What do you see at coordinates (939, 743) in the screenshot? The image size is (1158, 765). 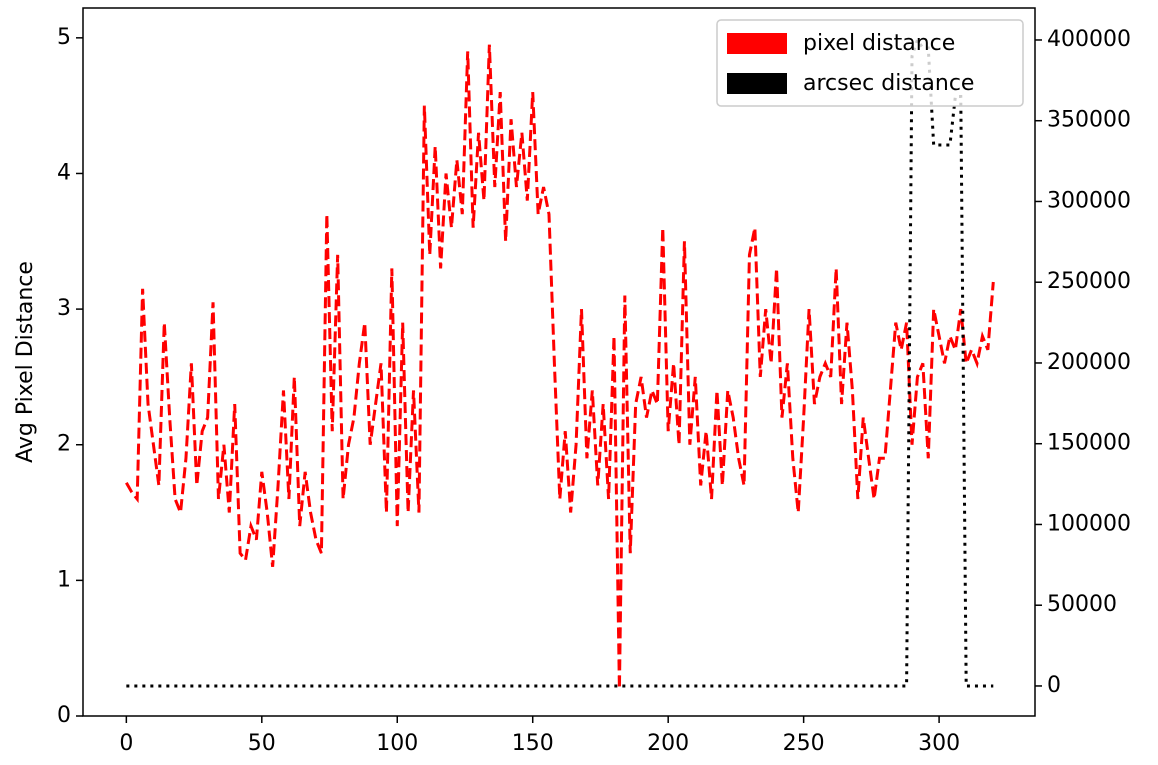 I see `x-tick-label: 300` at bounding box center [939, 743].